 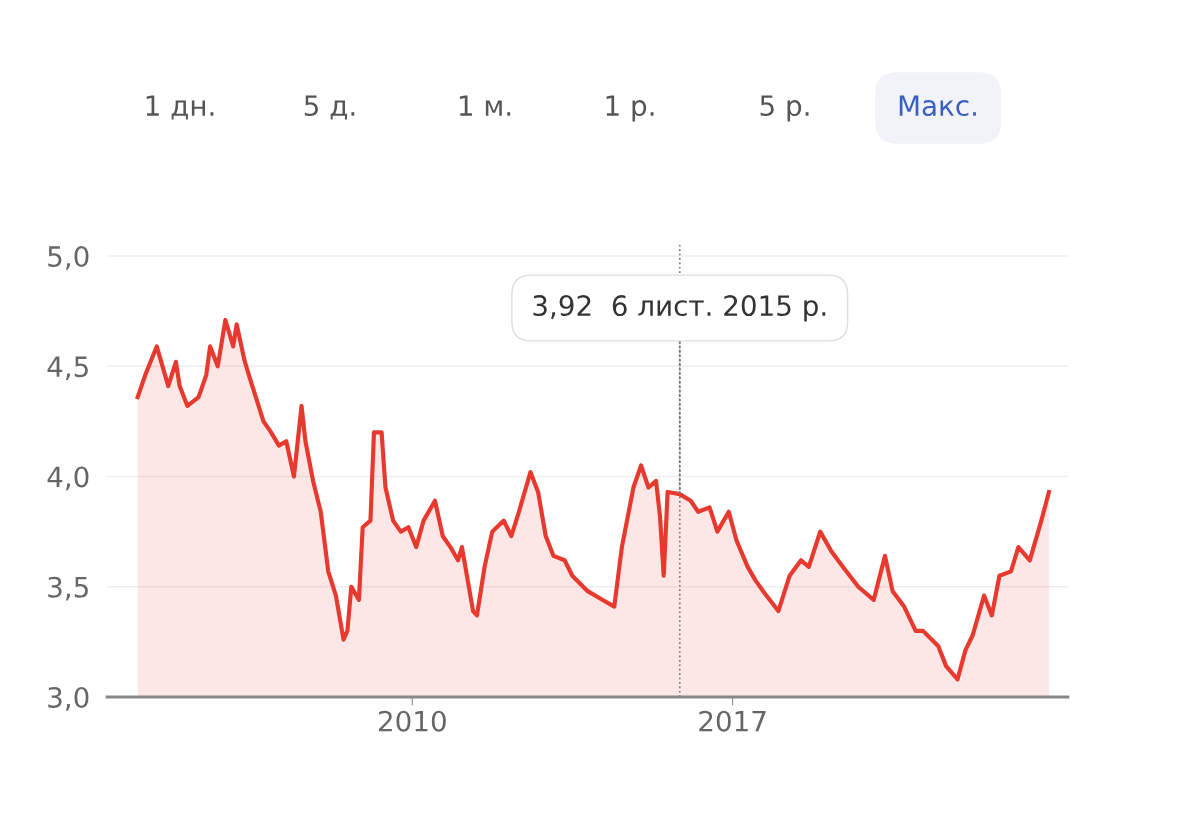 What do you see at coordinates (68, 588) in the screenshot?
I see `y-tick-label: 3,5` at bounding box center [68, 588].